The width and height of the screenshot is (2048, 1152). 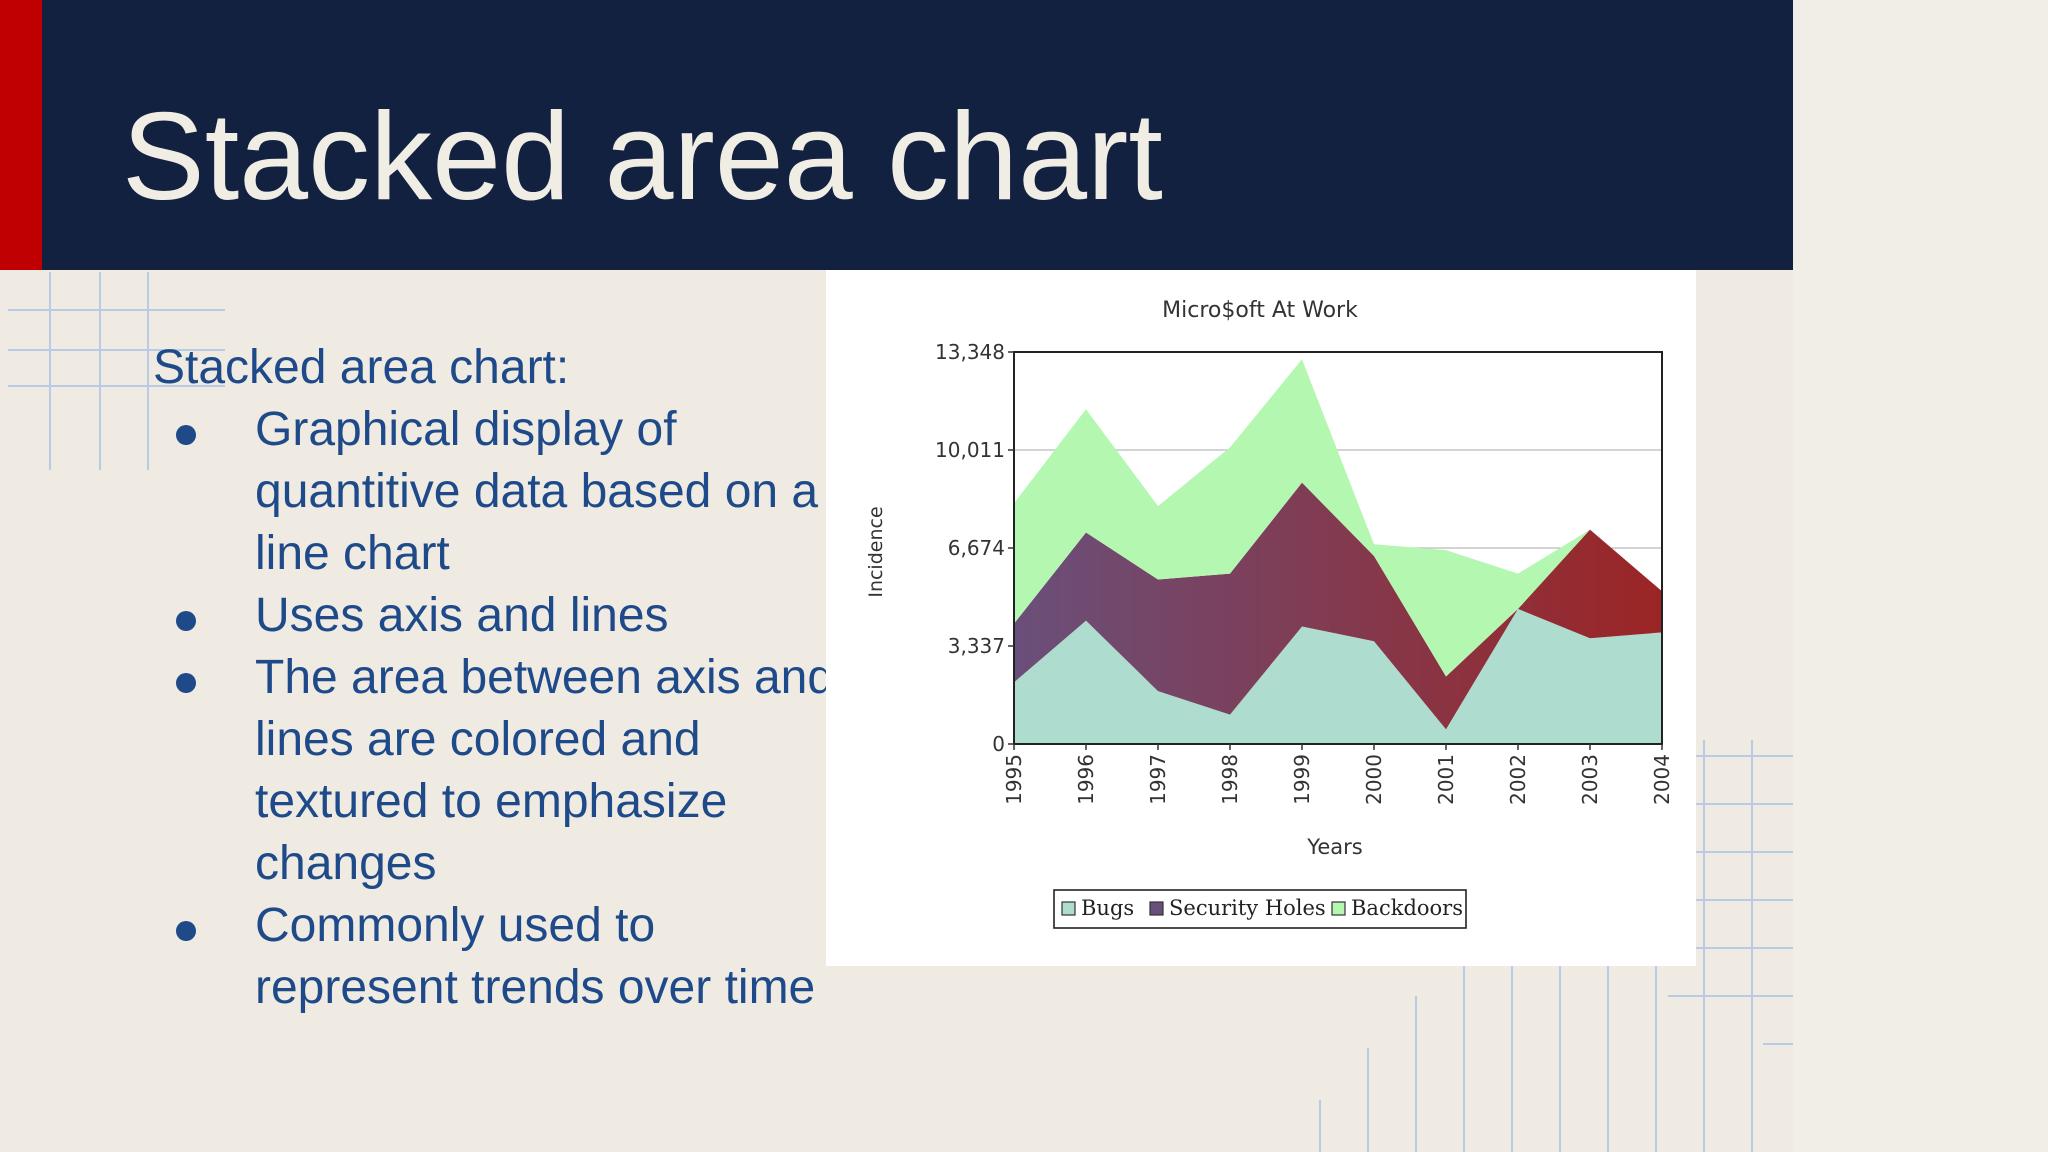 I want to click on accent-strip, so click(x=21, y=135).